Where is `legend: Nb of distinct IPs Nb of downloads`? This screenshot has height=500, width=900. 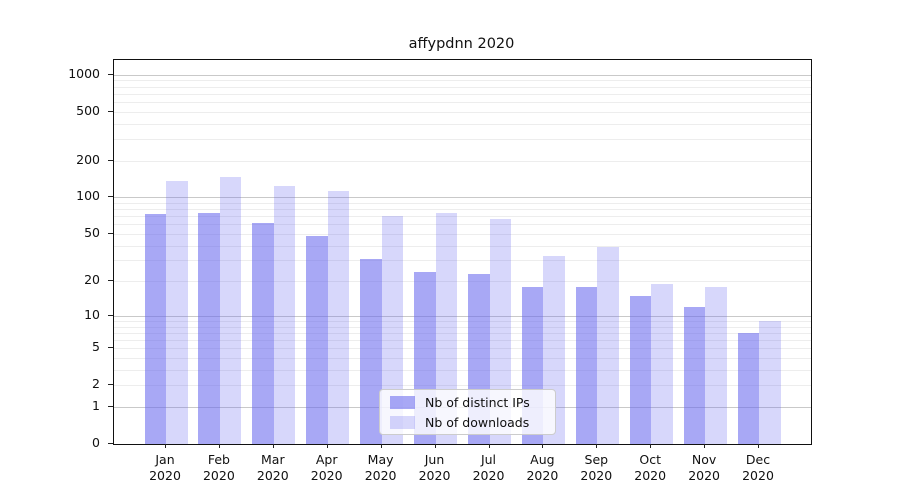 legend: Nb of distinct IPs Nb of downloads is located at coordinates (467, 412).